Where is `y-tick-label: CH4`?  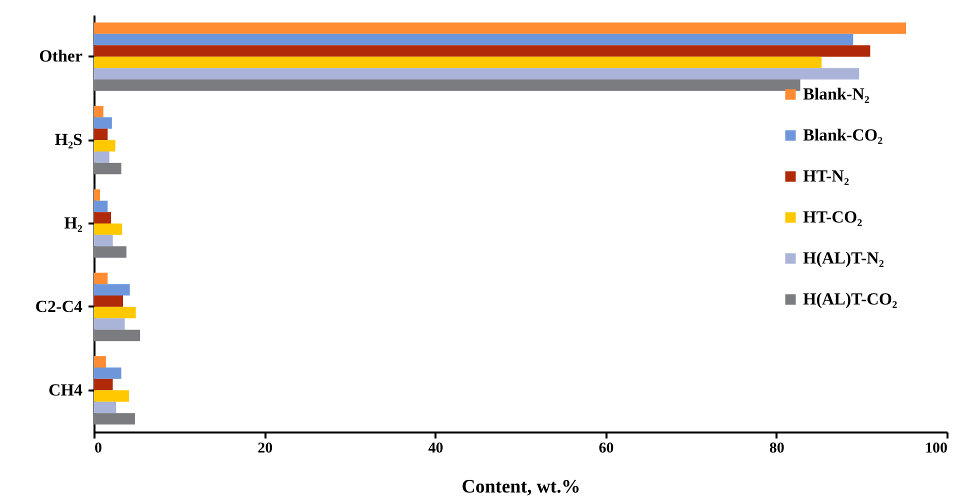
y-tick-label: CH4 is located at coordinates (65, 390).